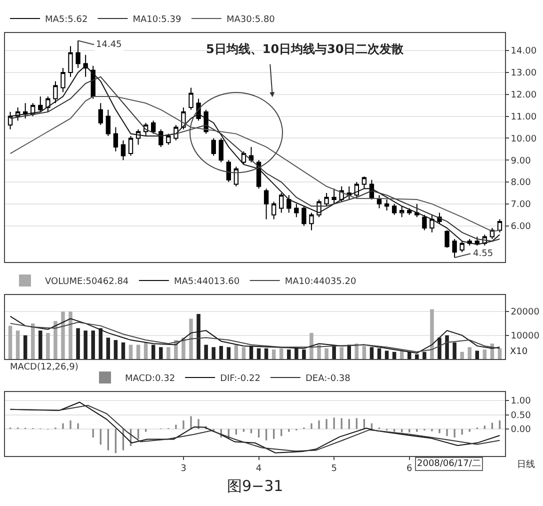 This screenshot has height=506, width=543. Describe the element at coordinates (109, 45) in the screenshot. I see `annotation: 14.45` at that location.